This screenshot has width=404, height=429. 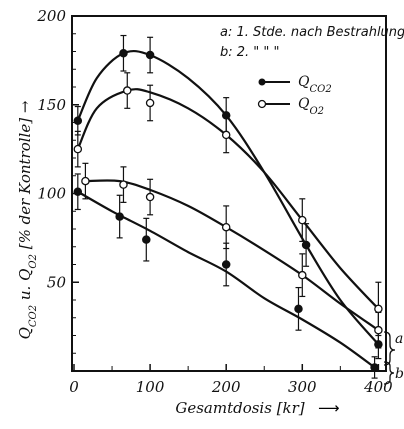 I want to click on legend-marker-filled, so click(x=262, y=82).